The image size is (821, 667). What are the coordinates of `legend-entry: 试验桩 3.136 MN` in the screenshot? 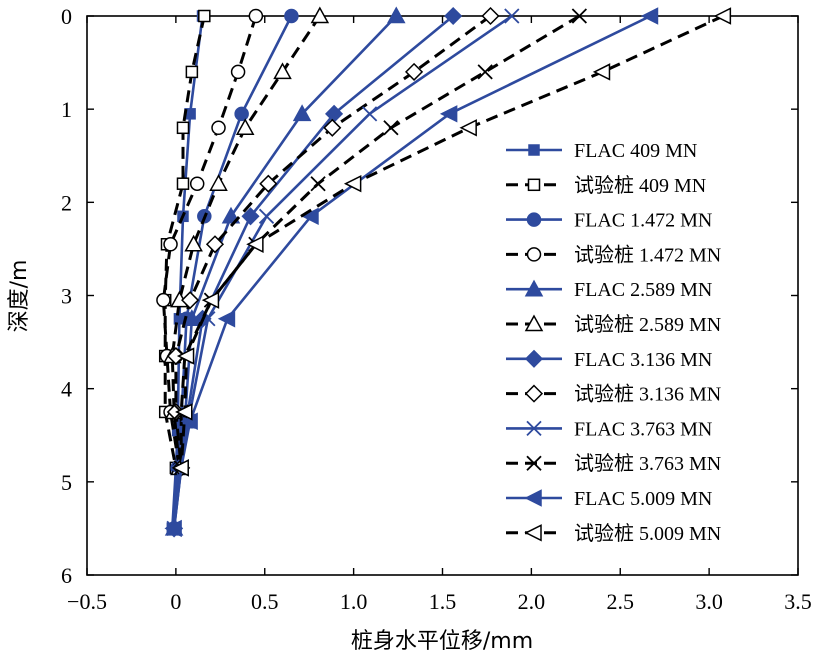 It's located at (613, 394).